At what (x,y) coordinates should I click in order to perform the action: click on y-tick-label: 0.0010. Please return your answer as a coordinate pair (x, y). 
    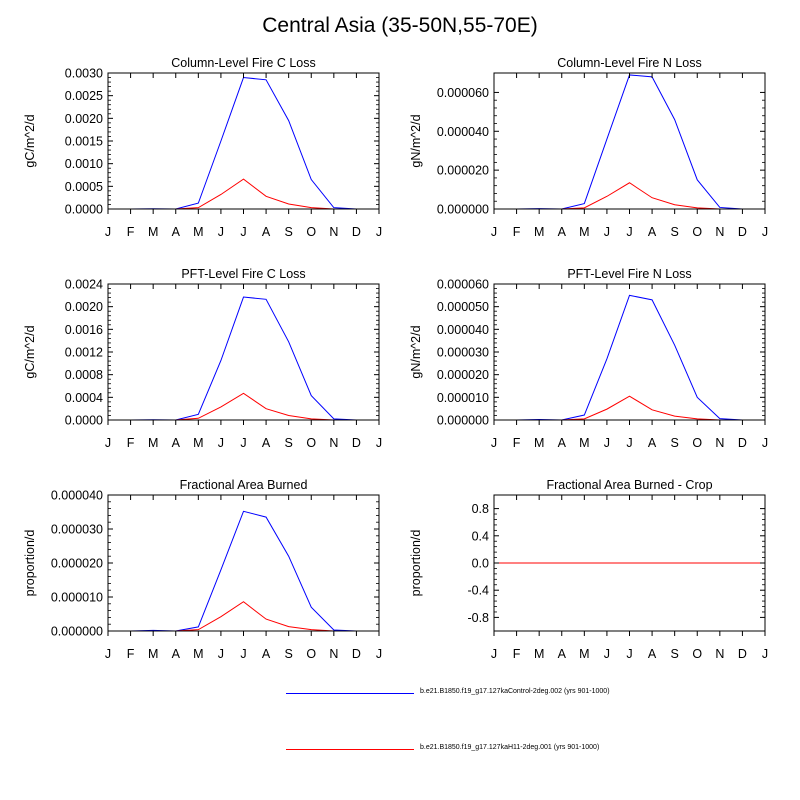
    Looking at the image, I should click on (84, 164).